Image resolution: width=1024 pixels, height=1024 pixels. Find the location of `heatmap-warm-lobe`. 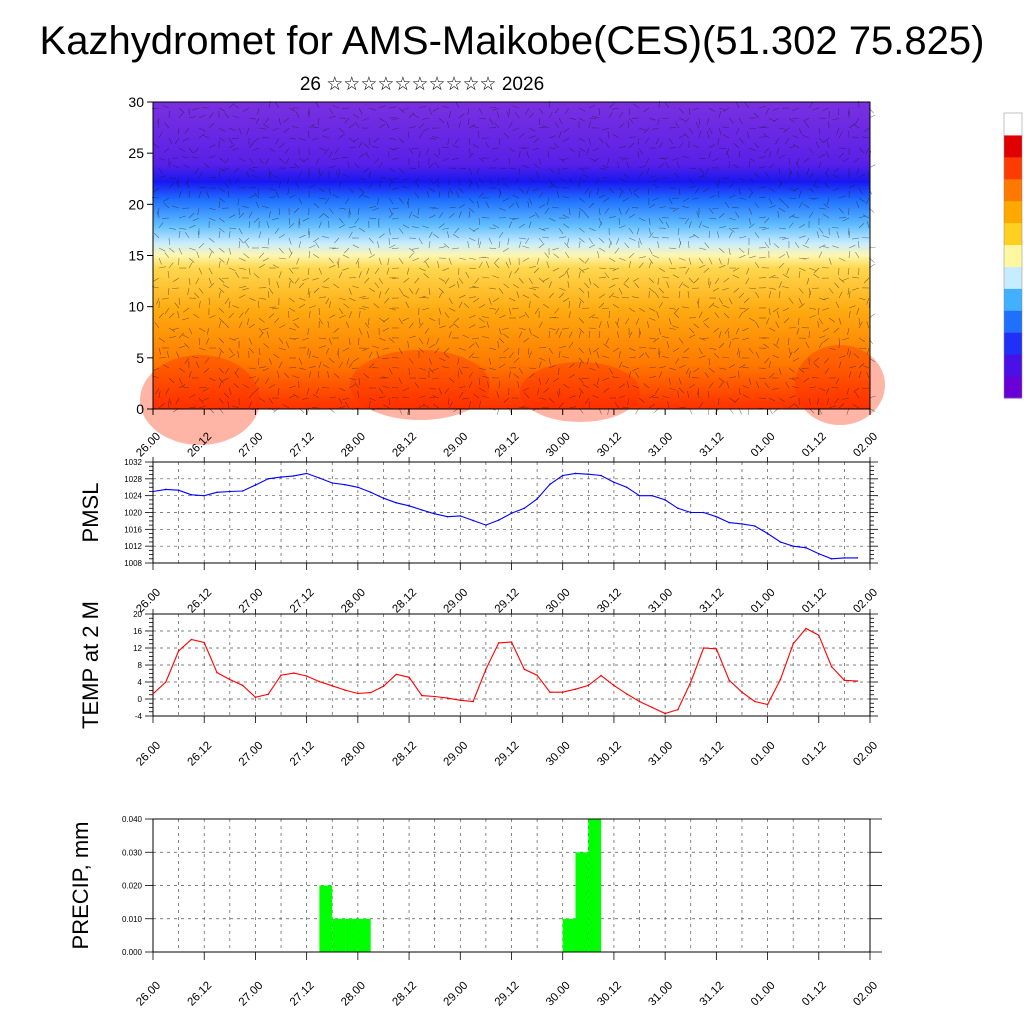

heatmap-warm-lobe is located at coordinates (580, 392).